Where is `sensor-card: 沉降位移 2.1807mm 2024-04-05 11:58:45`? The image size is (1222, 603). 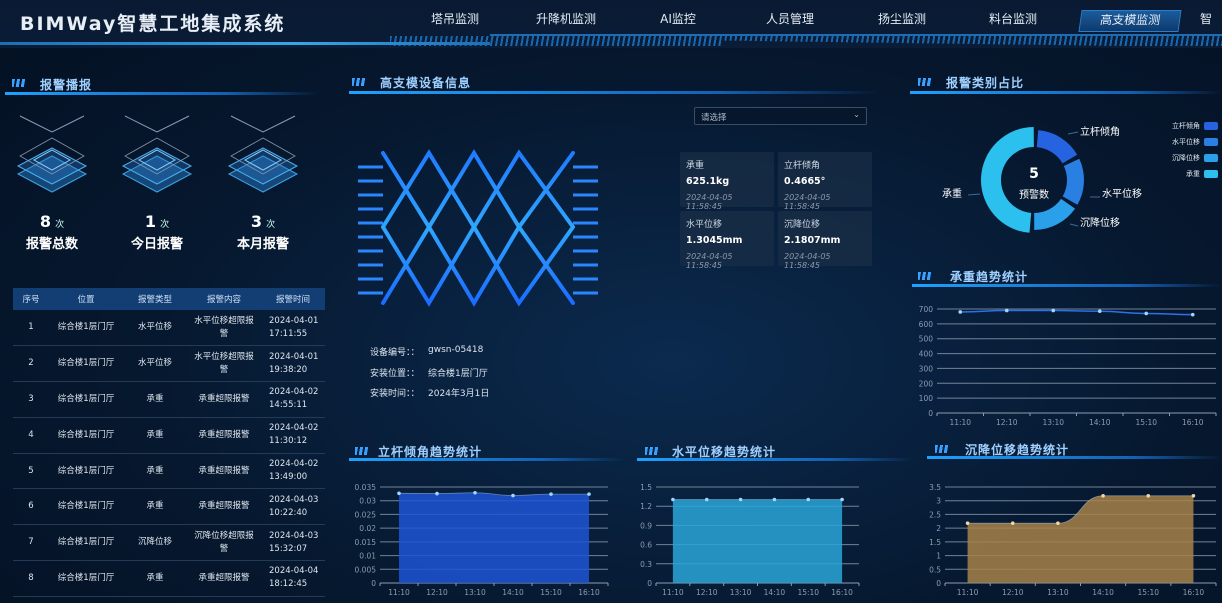 sensor-card: 沉降位移 2.1807mm 2024-04-05 11:58:45 is located at coordinates (825, 240).